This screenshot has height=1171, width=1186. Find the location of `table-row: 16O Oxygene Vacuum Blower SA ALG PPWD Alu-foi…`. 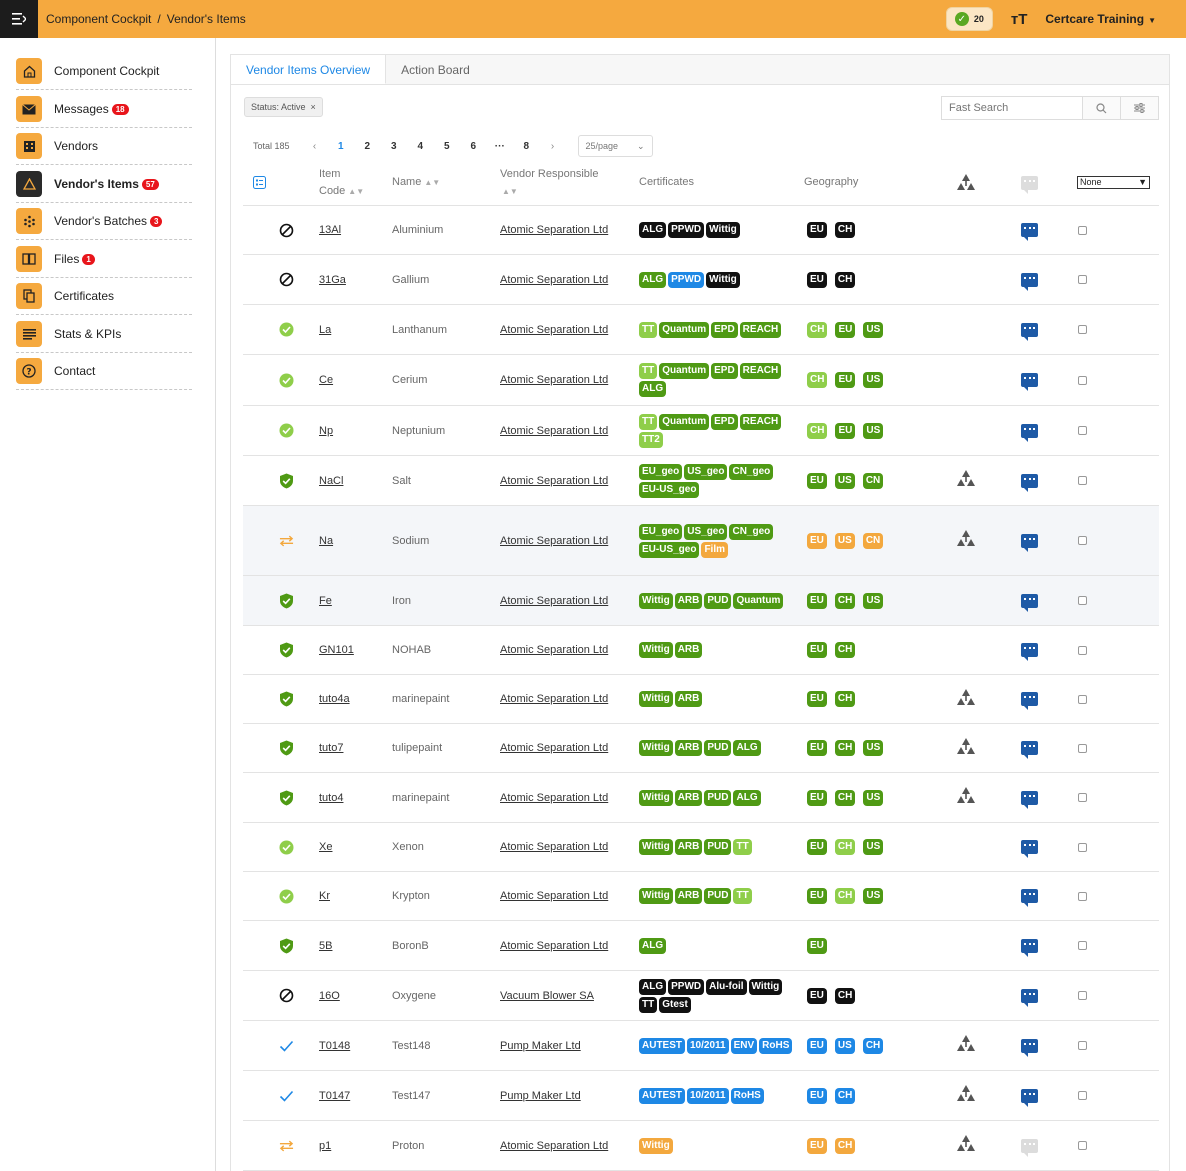

table-row: 16O Oxygene Vacuum Blower SA ALG PPWD Alu-foi… is located at coordinates (701, 996).